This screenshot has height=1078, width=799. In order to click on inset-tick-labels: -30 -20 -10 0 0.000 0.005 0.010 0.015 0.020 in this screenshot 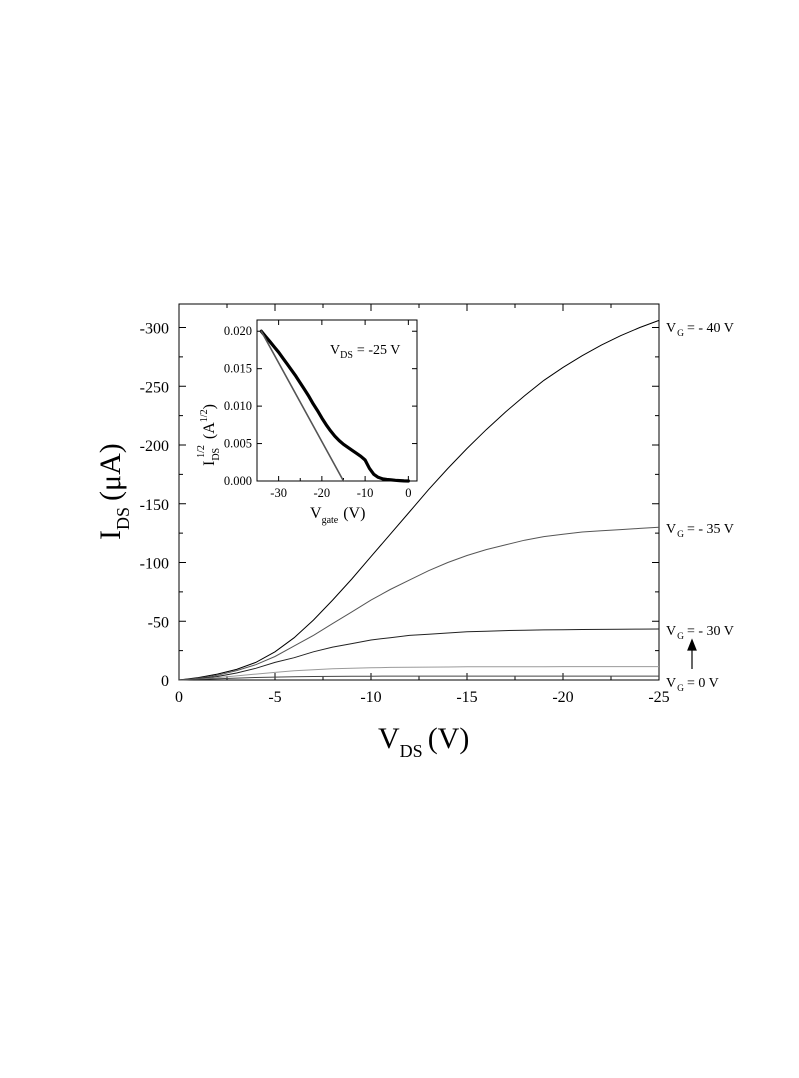, I will do `click(318, 412)`.